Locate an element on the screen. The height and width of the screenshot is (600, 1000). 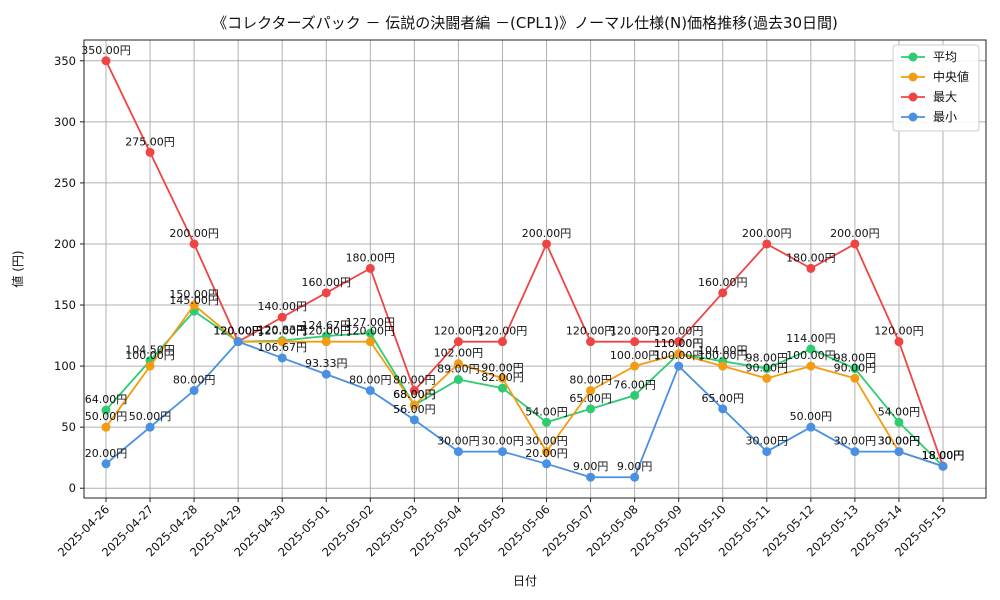
data-label: 80.00円 is located at coordinates (414, 380).